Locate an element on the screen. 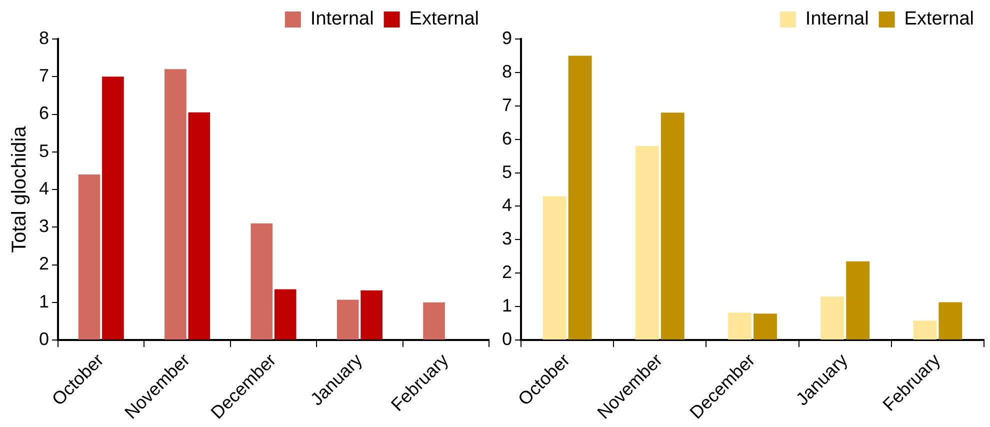 Image resolution: width=990 pixels, height=427 pixels. y-axis-title: Total glochidia is located at coordinates (19, 189).